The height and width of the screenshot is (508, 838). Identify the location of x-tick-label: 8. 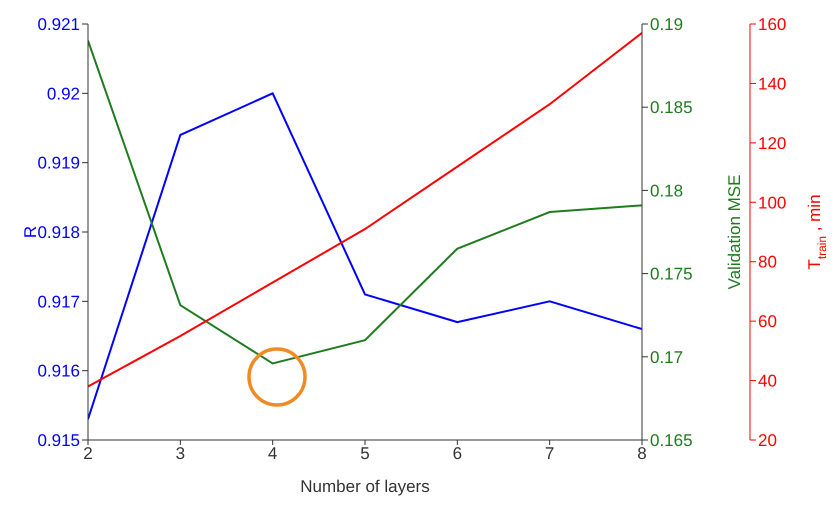
(642, 454).